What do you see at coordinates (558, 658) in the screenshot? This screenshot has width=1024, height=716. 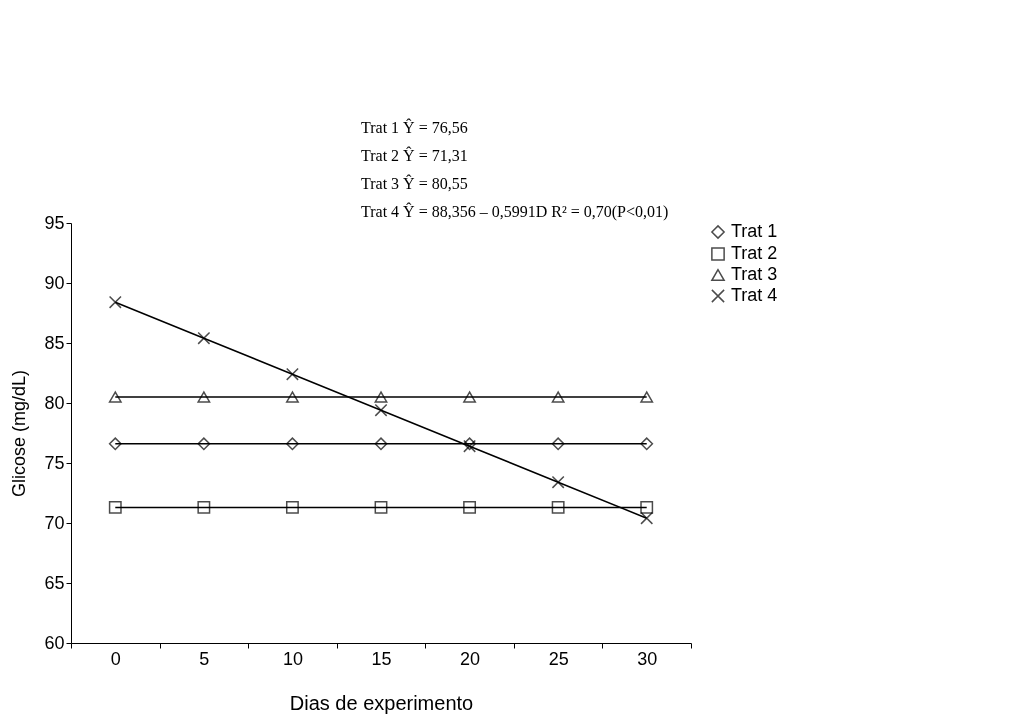 I see `x-tick-label: 25` at bounding box center [558, 658].